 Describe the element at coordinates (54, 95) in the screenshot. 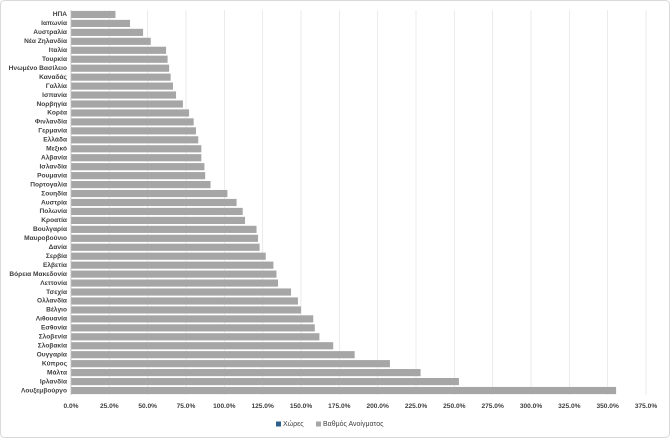

I see `y-tick-label: Ισπανία` at that location.